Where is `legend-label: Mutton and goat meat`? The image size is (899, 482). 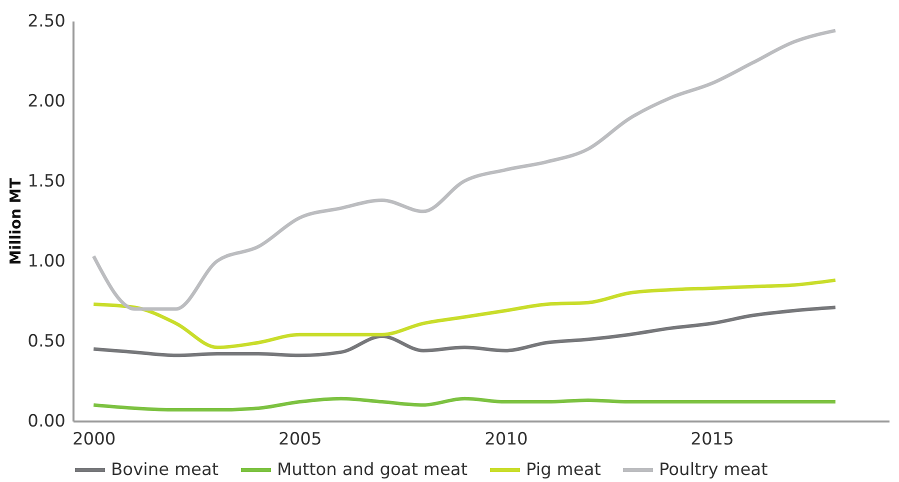
legend-label: Mutton and goat meat is located at coordinates (372, 470).